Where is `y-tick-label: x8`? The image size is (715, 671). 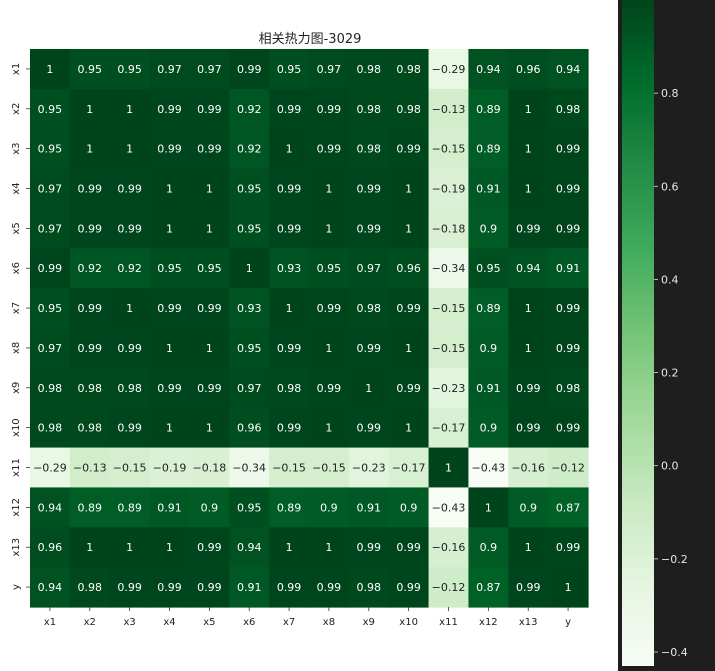 y-tick-label: x8 is located at coordinates (16, 348).